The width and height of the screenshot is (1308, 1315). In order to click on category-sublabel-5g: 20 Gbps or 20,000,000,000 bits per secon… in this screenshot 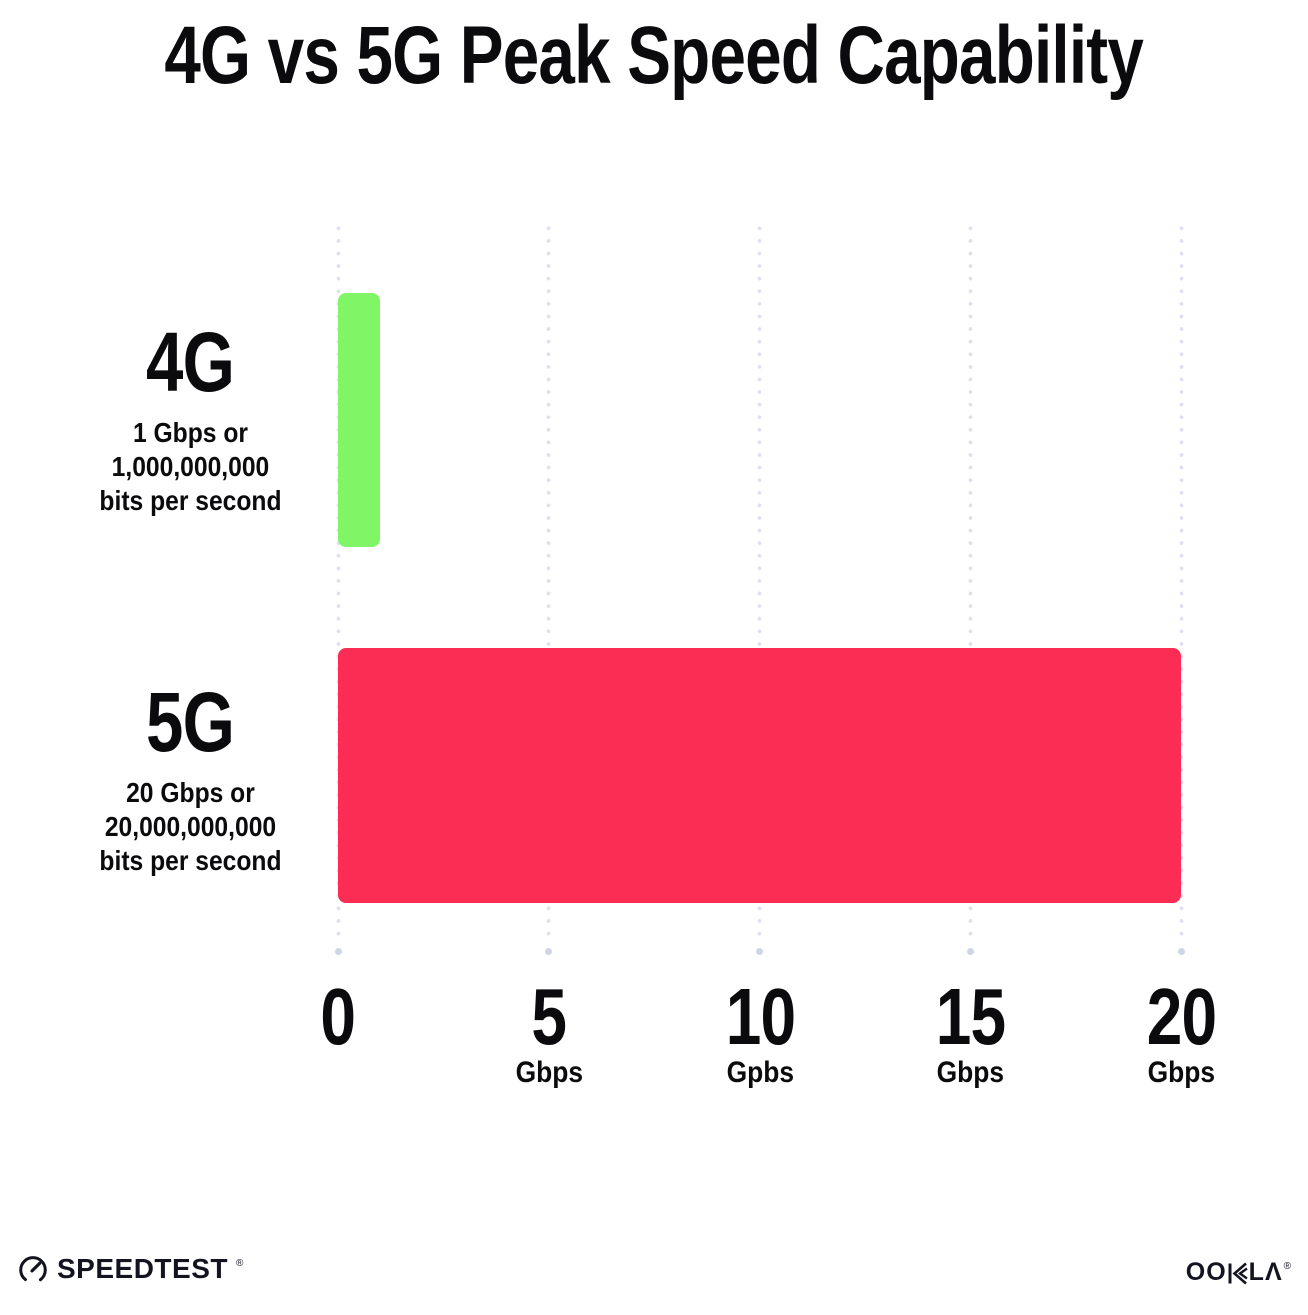, I will do `click(190, 827)`.